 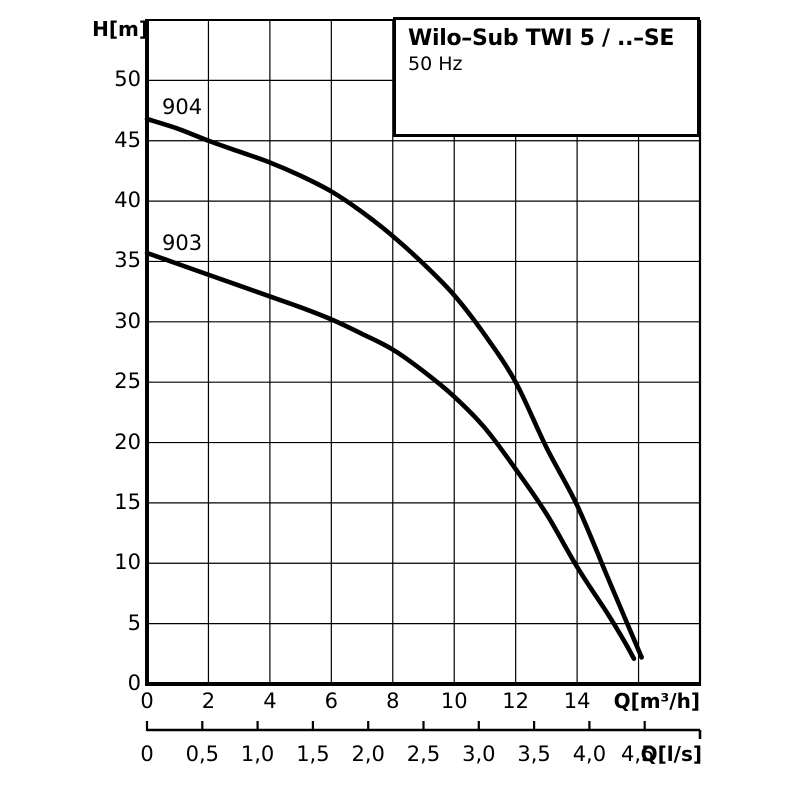 What do you see at coordinates (637, 754) in the screenshot?
I see `x2-tick-label: 4,5` at bounding box center [637, 754].